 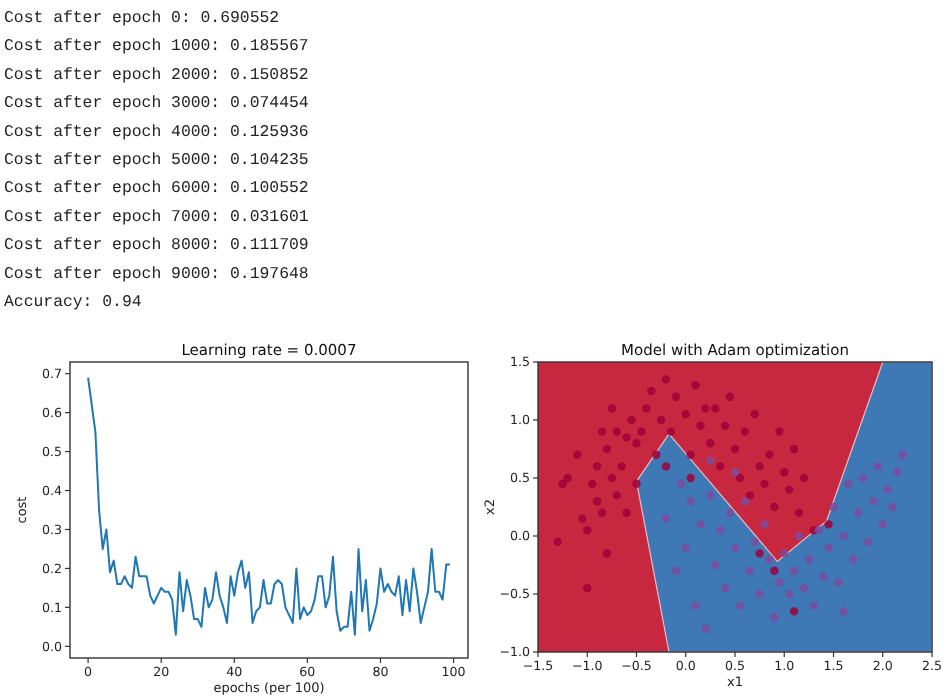 I want to click on text: Cost after epoch 5000: 0.104235, so click(x=156, y=161).